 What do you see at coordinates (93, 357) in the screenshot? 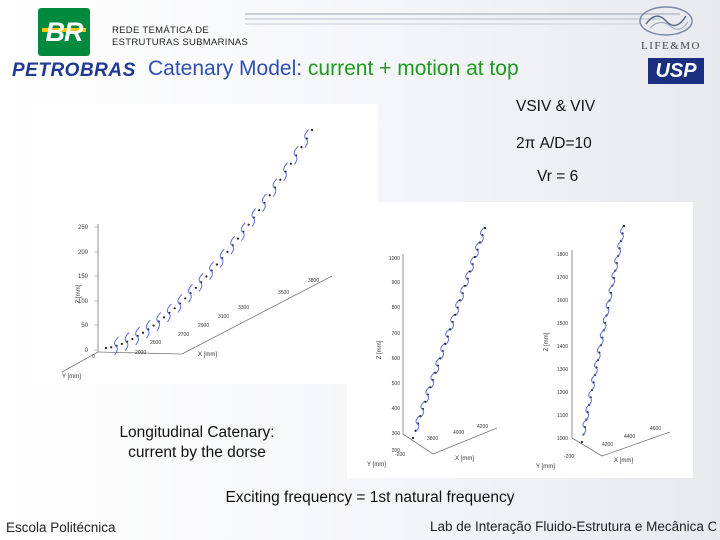
I see `left-origin-tick: 0` at bounding box center [93, 357].